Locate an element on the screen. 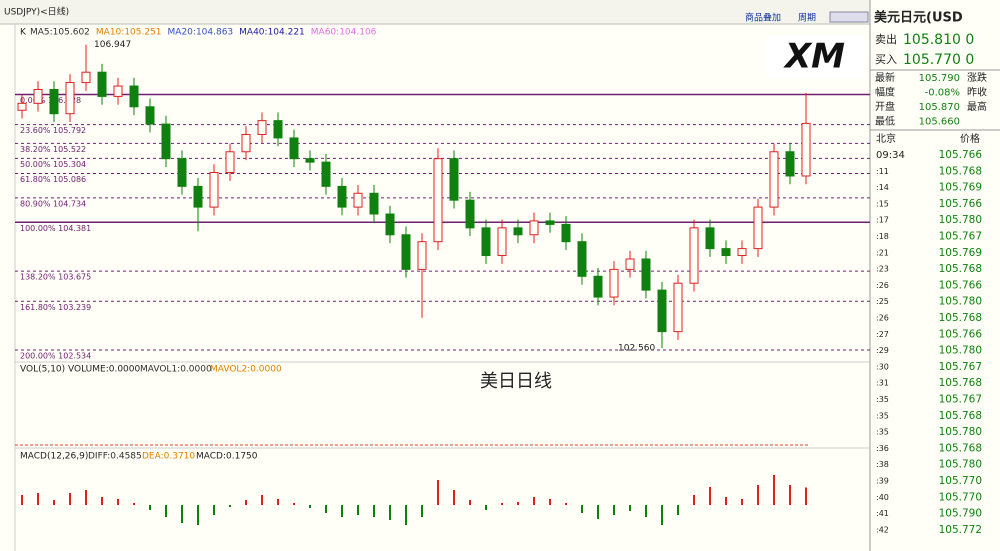 Image resolution: width=1000 pixels, height=551 pixels. window-buttons is located at coordinates (849, 17).